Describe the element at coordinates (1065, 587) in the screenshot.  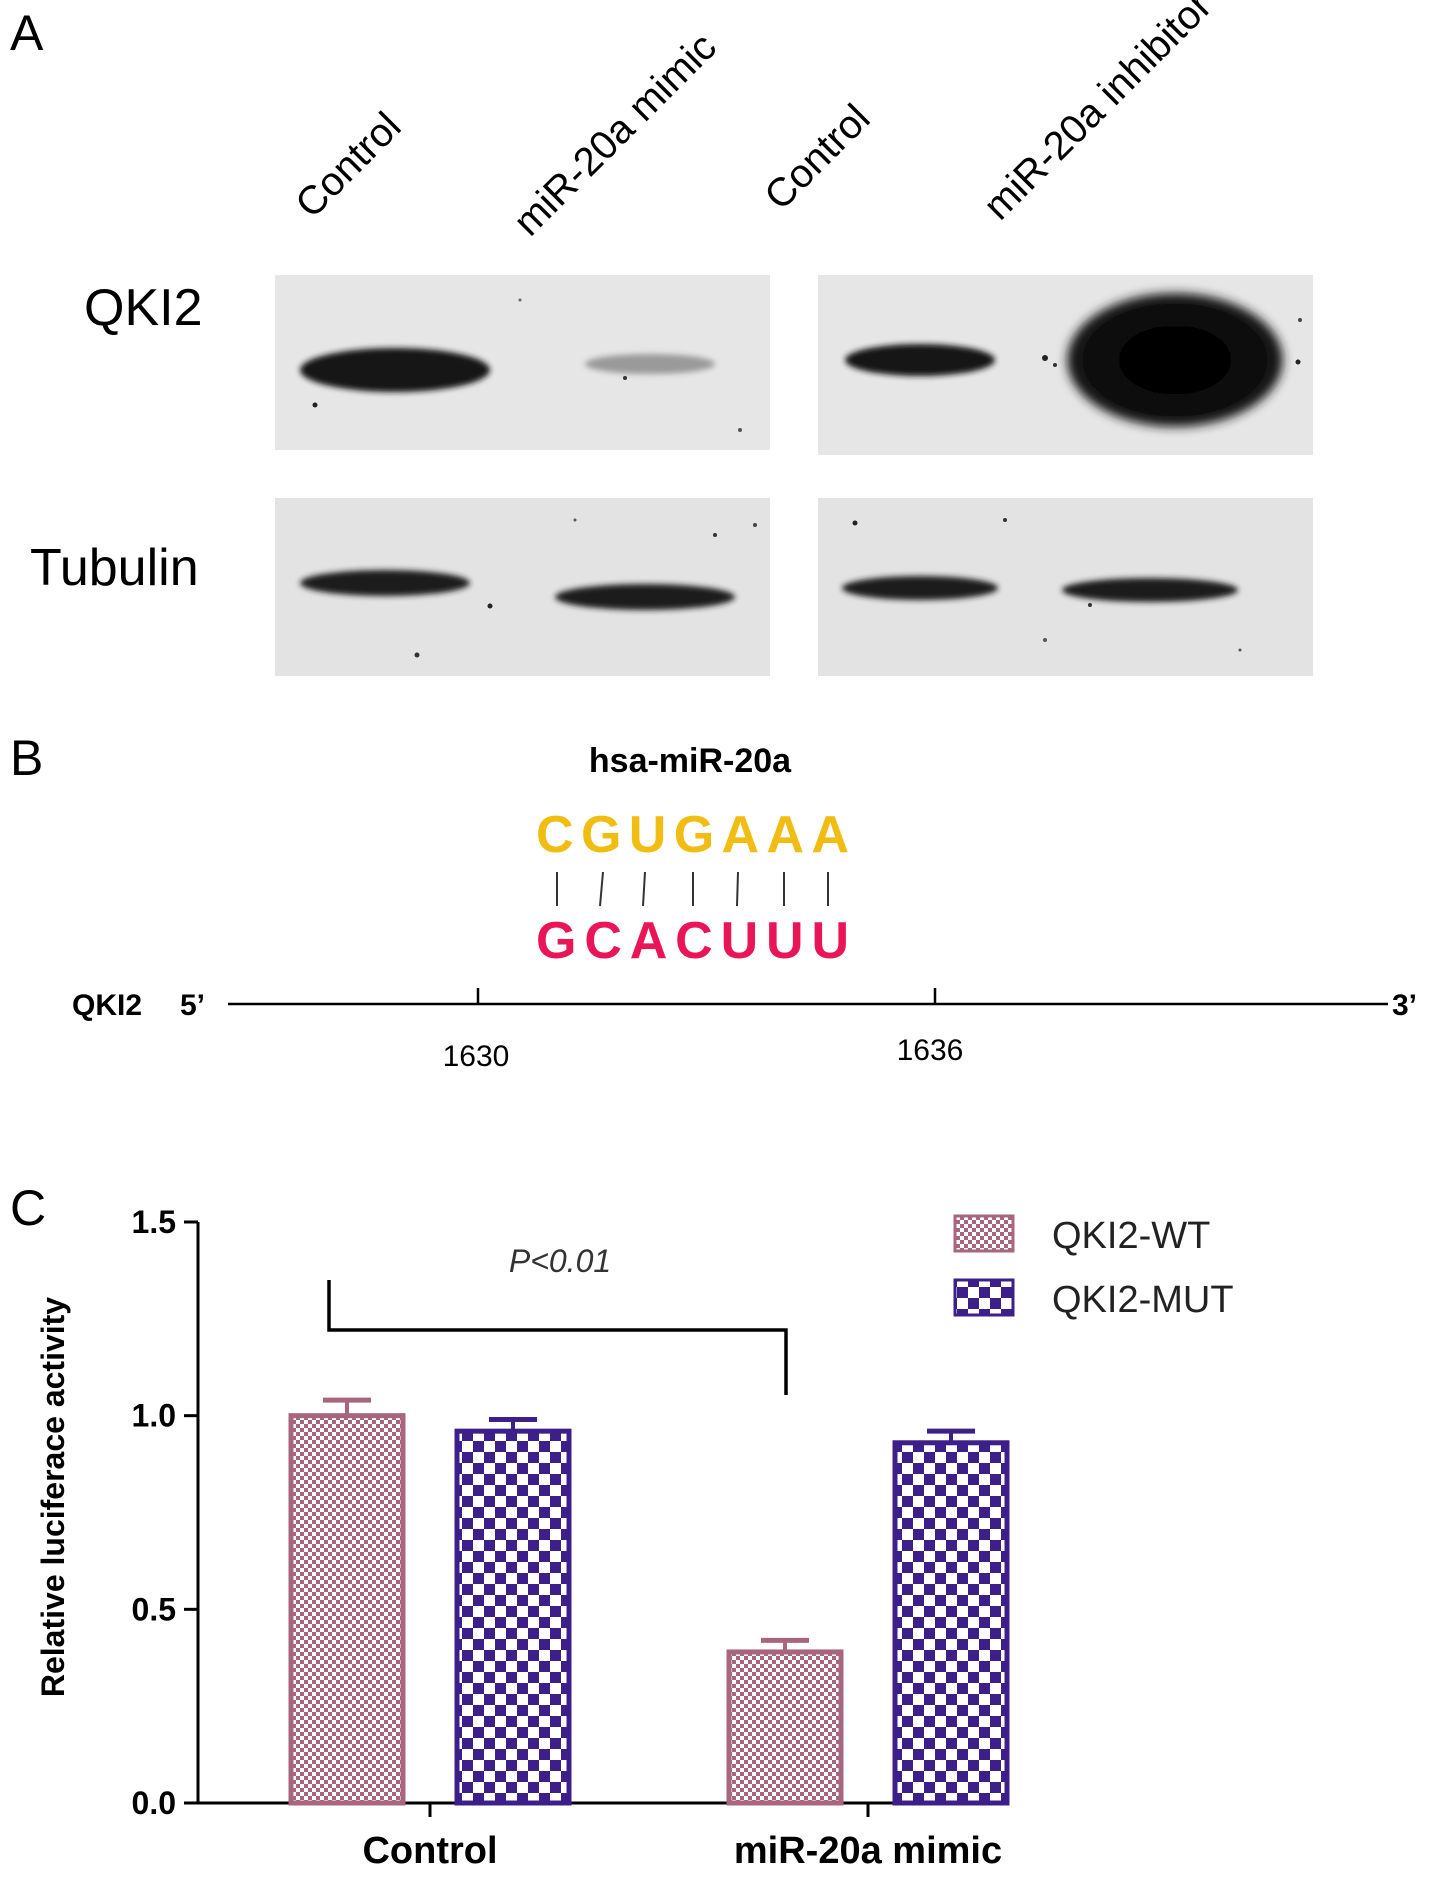
I see `blot-tubulin-right` at that location.